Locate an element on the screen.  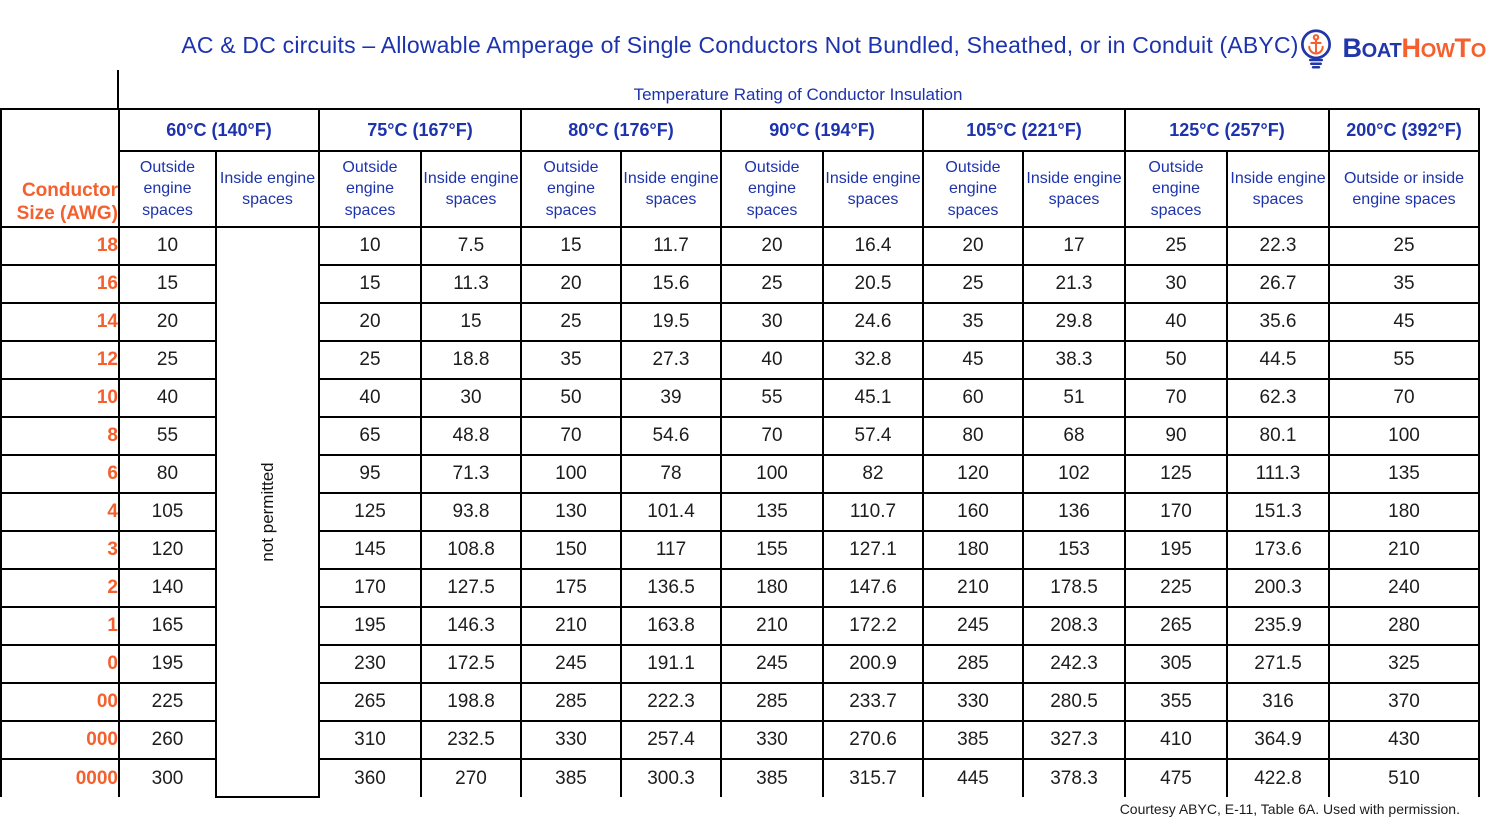
awg-label: 4 is located at coordinates (60, 512).